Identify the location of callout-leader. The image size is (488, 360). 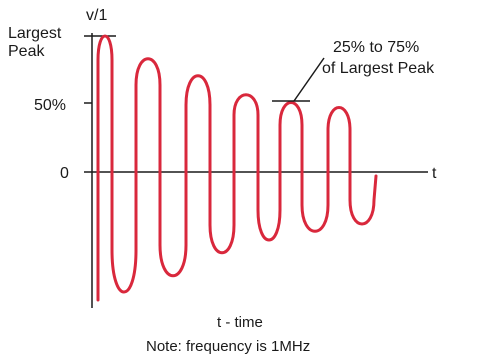
(309, 79).